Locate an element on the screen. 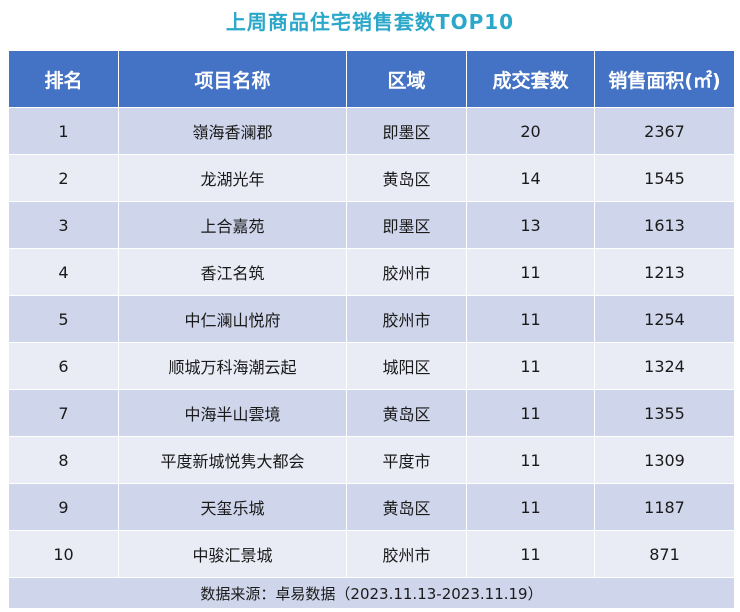 This screenshot has height=612, width=740. cell-project-name: 中骏汇景城 is located at coordinates (232, 554).